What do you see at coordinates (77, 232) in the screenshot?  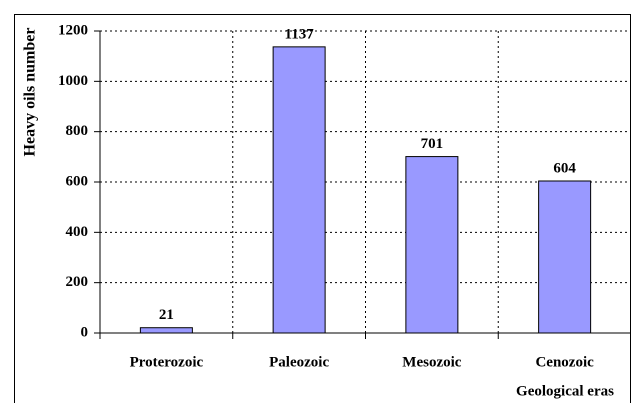 I see `y-tick-label: 400` at bounding box center [77, 232].